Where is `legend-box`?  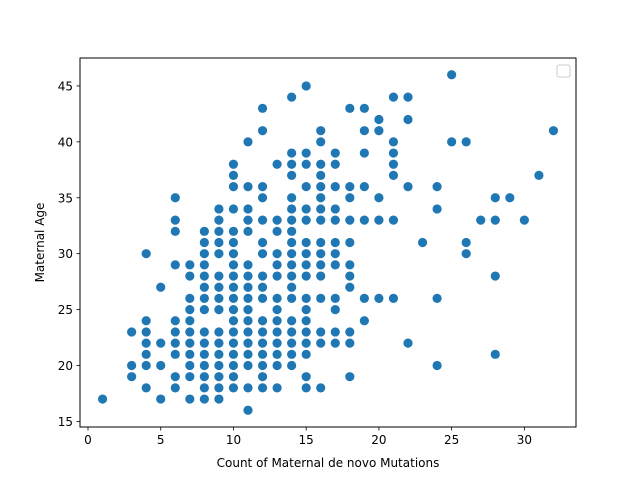 legend-box is located at coordinates (563, 71).